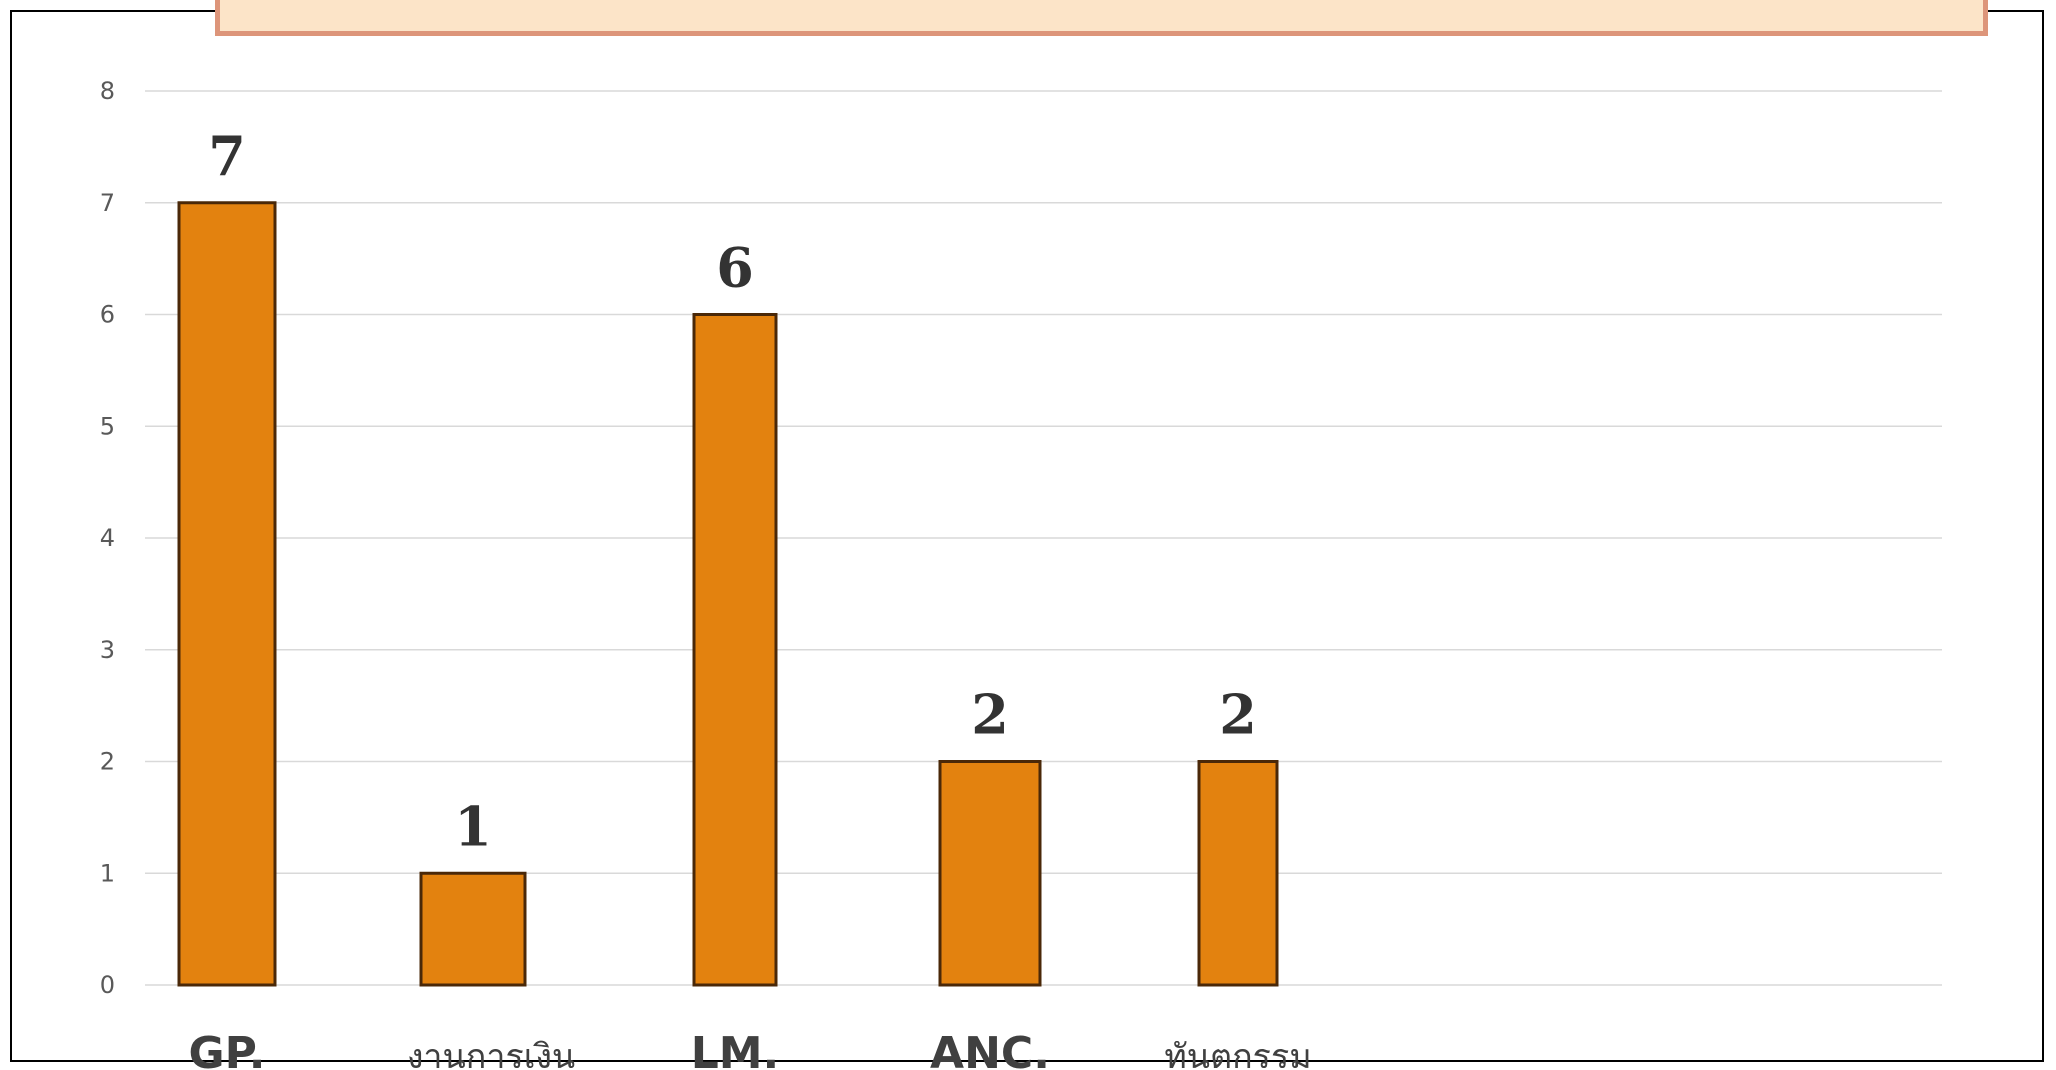 This screenshot has width=2056, height=1070. I want to click on category-label: งานการเงิน, so click(491, 1053).